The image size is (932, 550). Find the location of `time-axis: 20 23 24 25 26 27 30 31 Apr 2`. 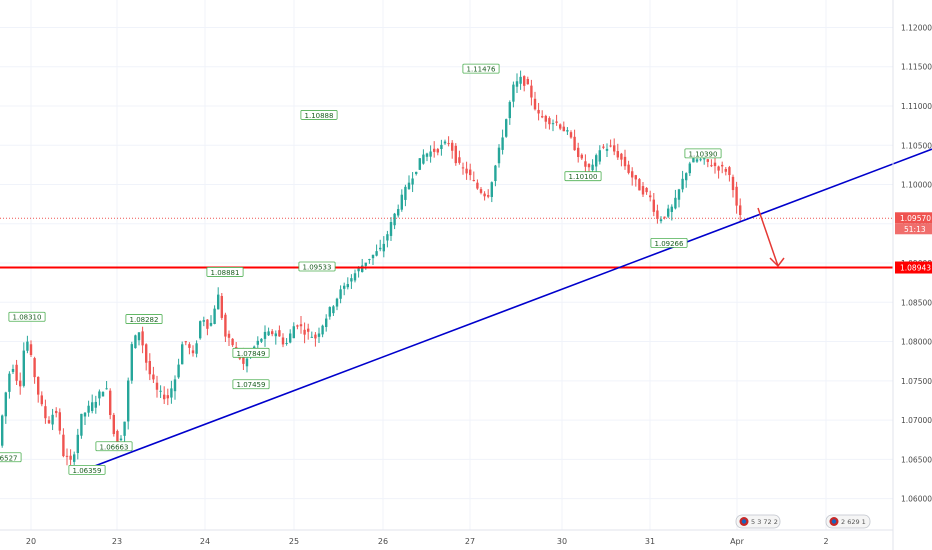

time-axis: 20 23 24 25 26 27 30 31 Apr 2 is located at coordinates (446, 537).